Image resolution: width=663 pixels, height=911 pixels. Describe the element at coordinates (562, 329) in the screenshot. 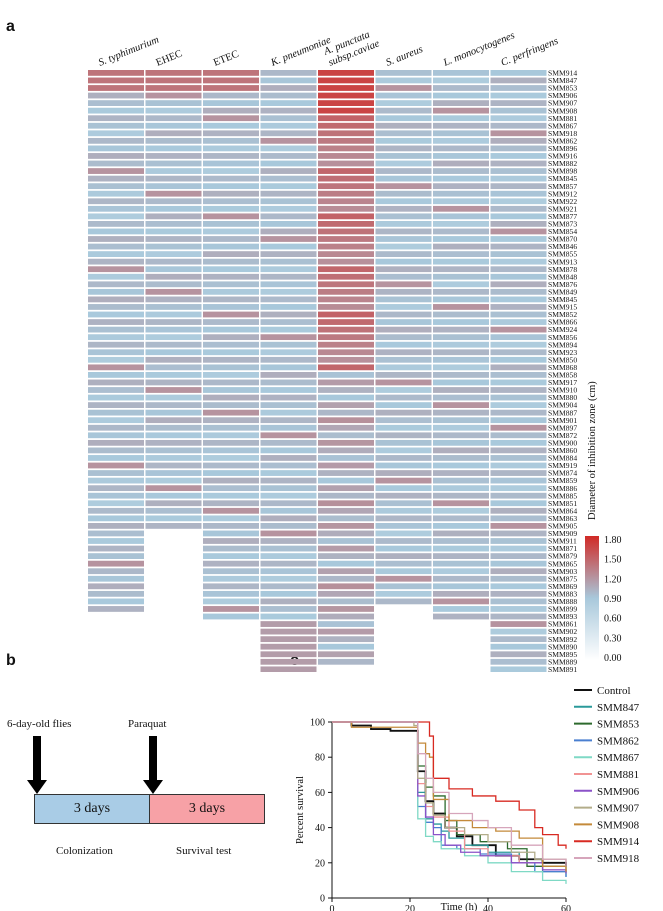

I see `row-label: SMM924` at that location.